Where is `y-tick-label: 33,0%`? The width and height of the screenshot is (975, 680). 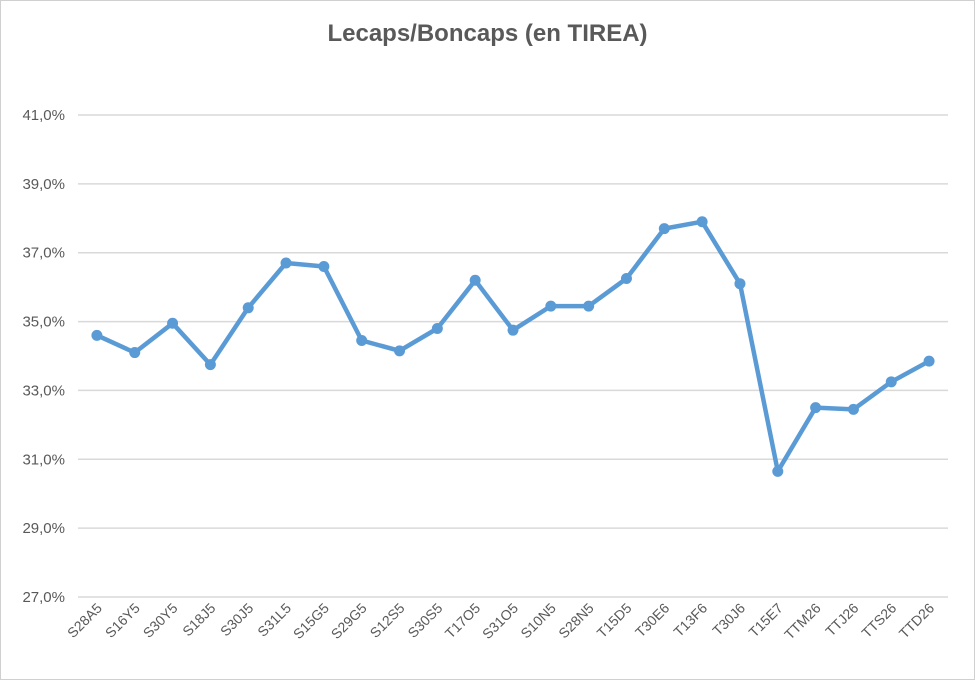
y-tick-label: 33,0% is located at coordinates (43, 390).